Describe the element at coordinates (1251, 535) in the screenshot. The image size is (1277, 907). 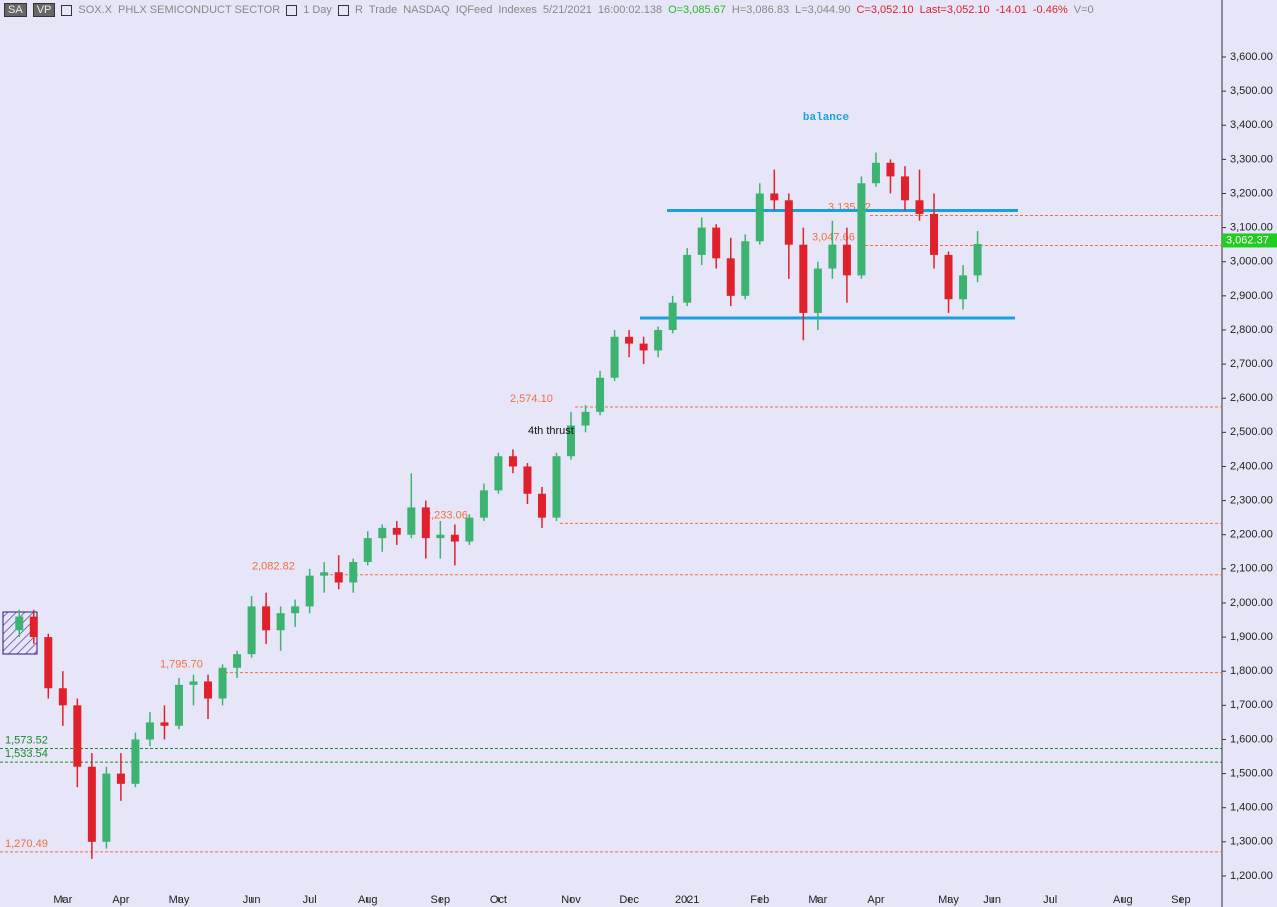
I see `y-tick-label: 2,200.00` at that location.